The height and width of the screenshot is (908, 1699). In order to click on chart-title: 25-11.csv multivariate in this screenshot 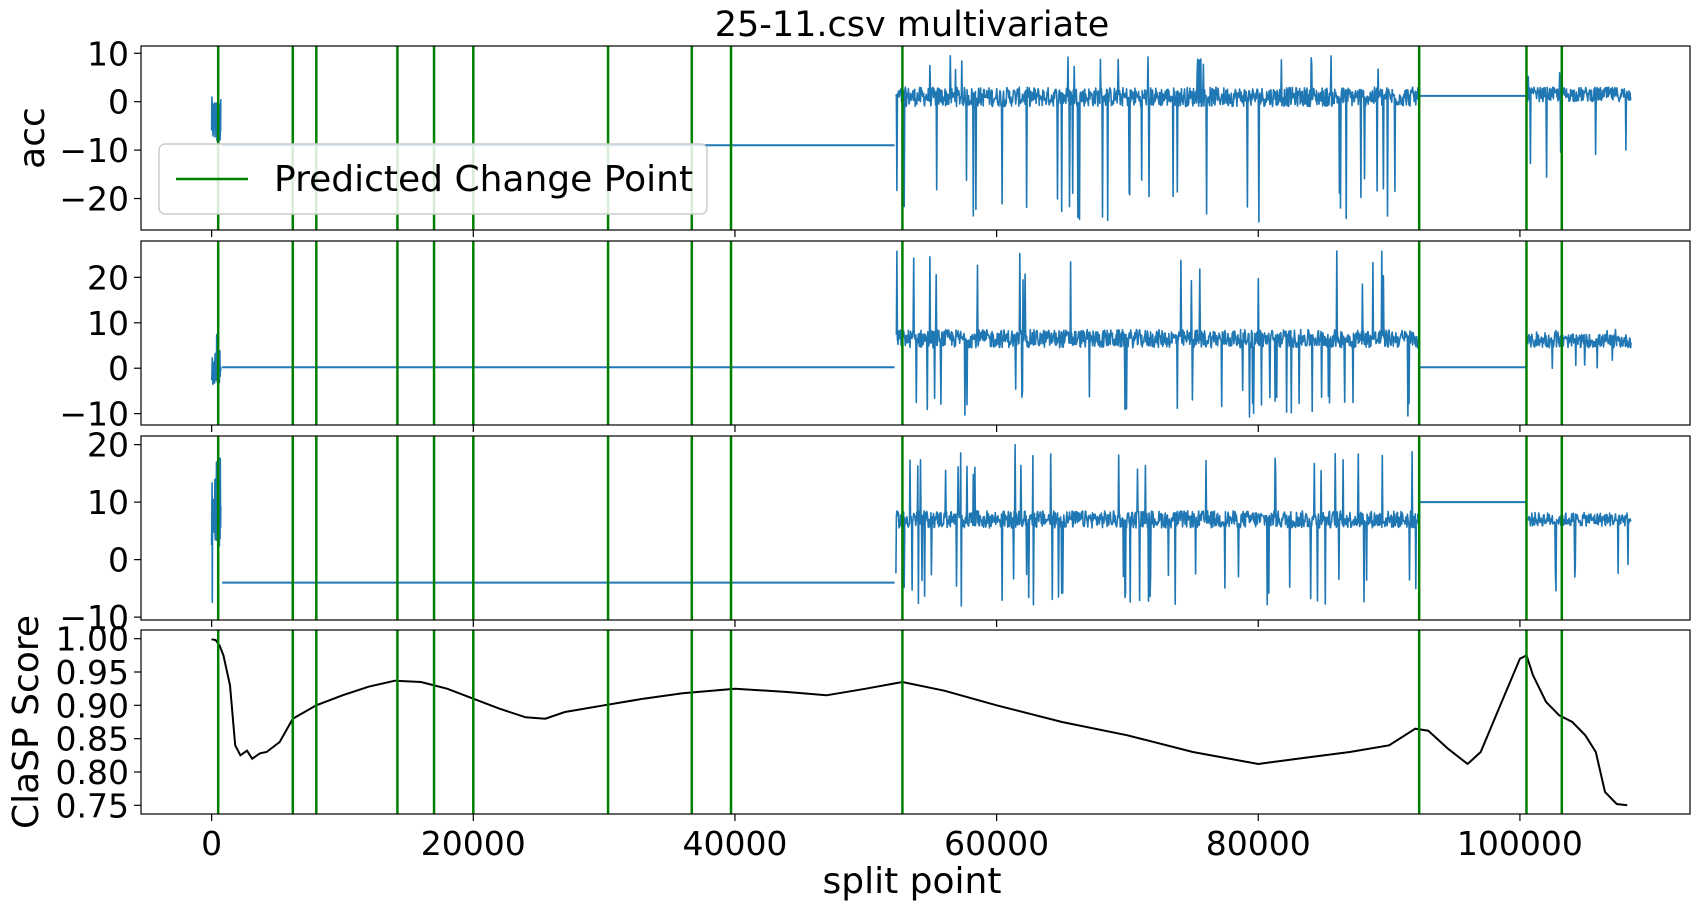, I will do `click(912, 25)`.